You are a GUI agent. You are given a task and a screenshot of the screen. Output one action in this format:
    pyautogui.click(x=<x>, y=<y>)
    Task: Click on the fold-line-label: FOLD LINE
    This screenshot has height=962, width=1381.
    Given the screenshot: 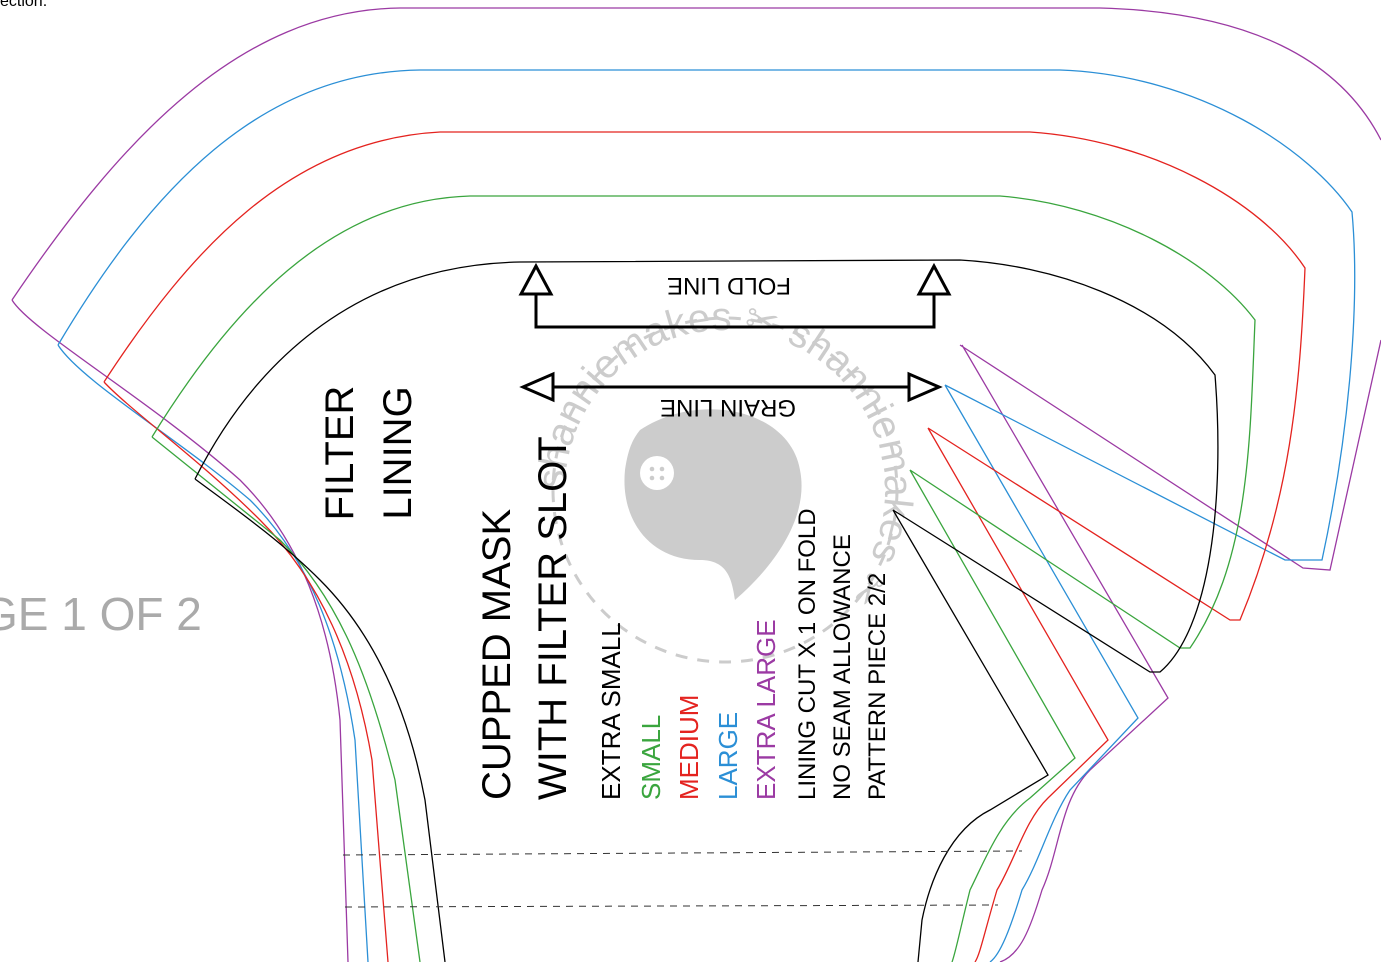 What is the action you would take?
    pyautogui.click(x=729, y=285)
    